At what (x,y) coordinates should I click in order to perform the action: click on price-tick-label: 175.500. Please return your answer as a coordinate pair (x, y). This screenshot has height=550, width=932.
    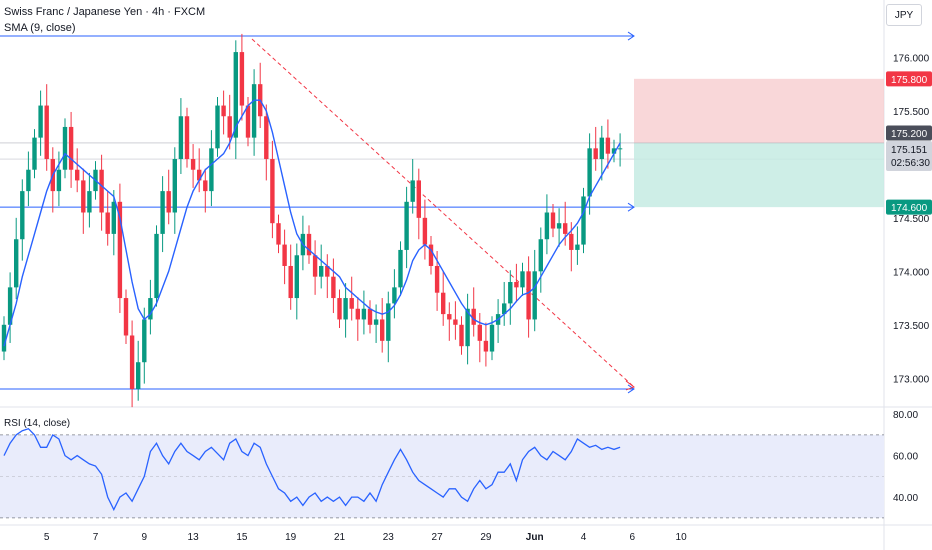
    Looking at the image, I should click on (911, 112).